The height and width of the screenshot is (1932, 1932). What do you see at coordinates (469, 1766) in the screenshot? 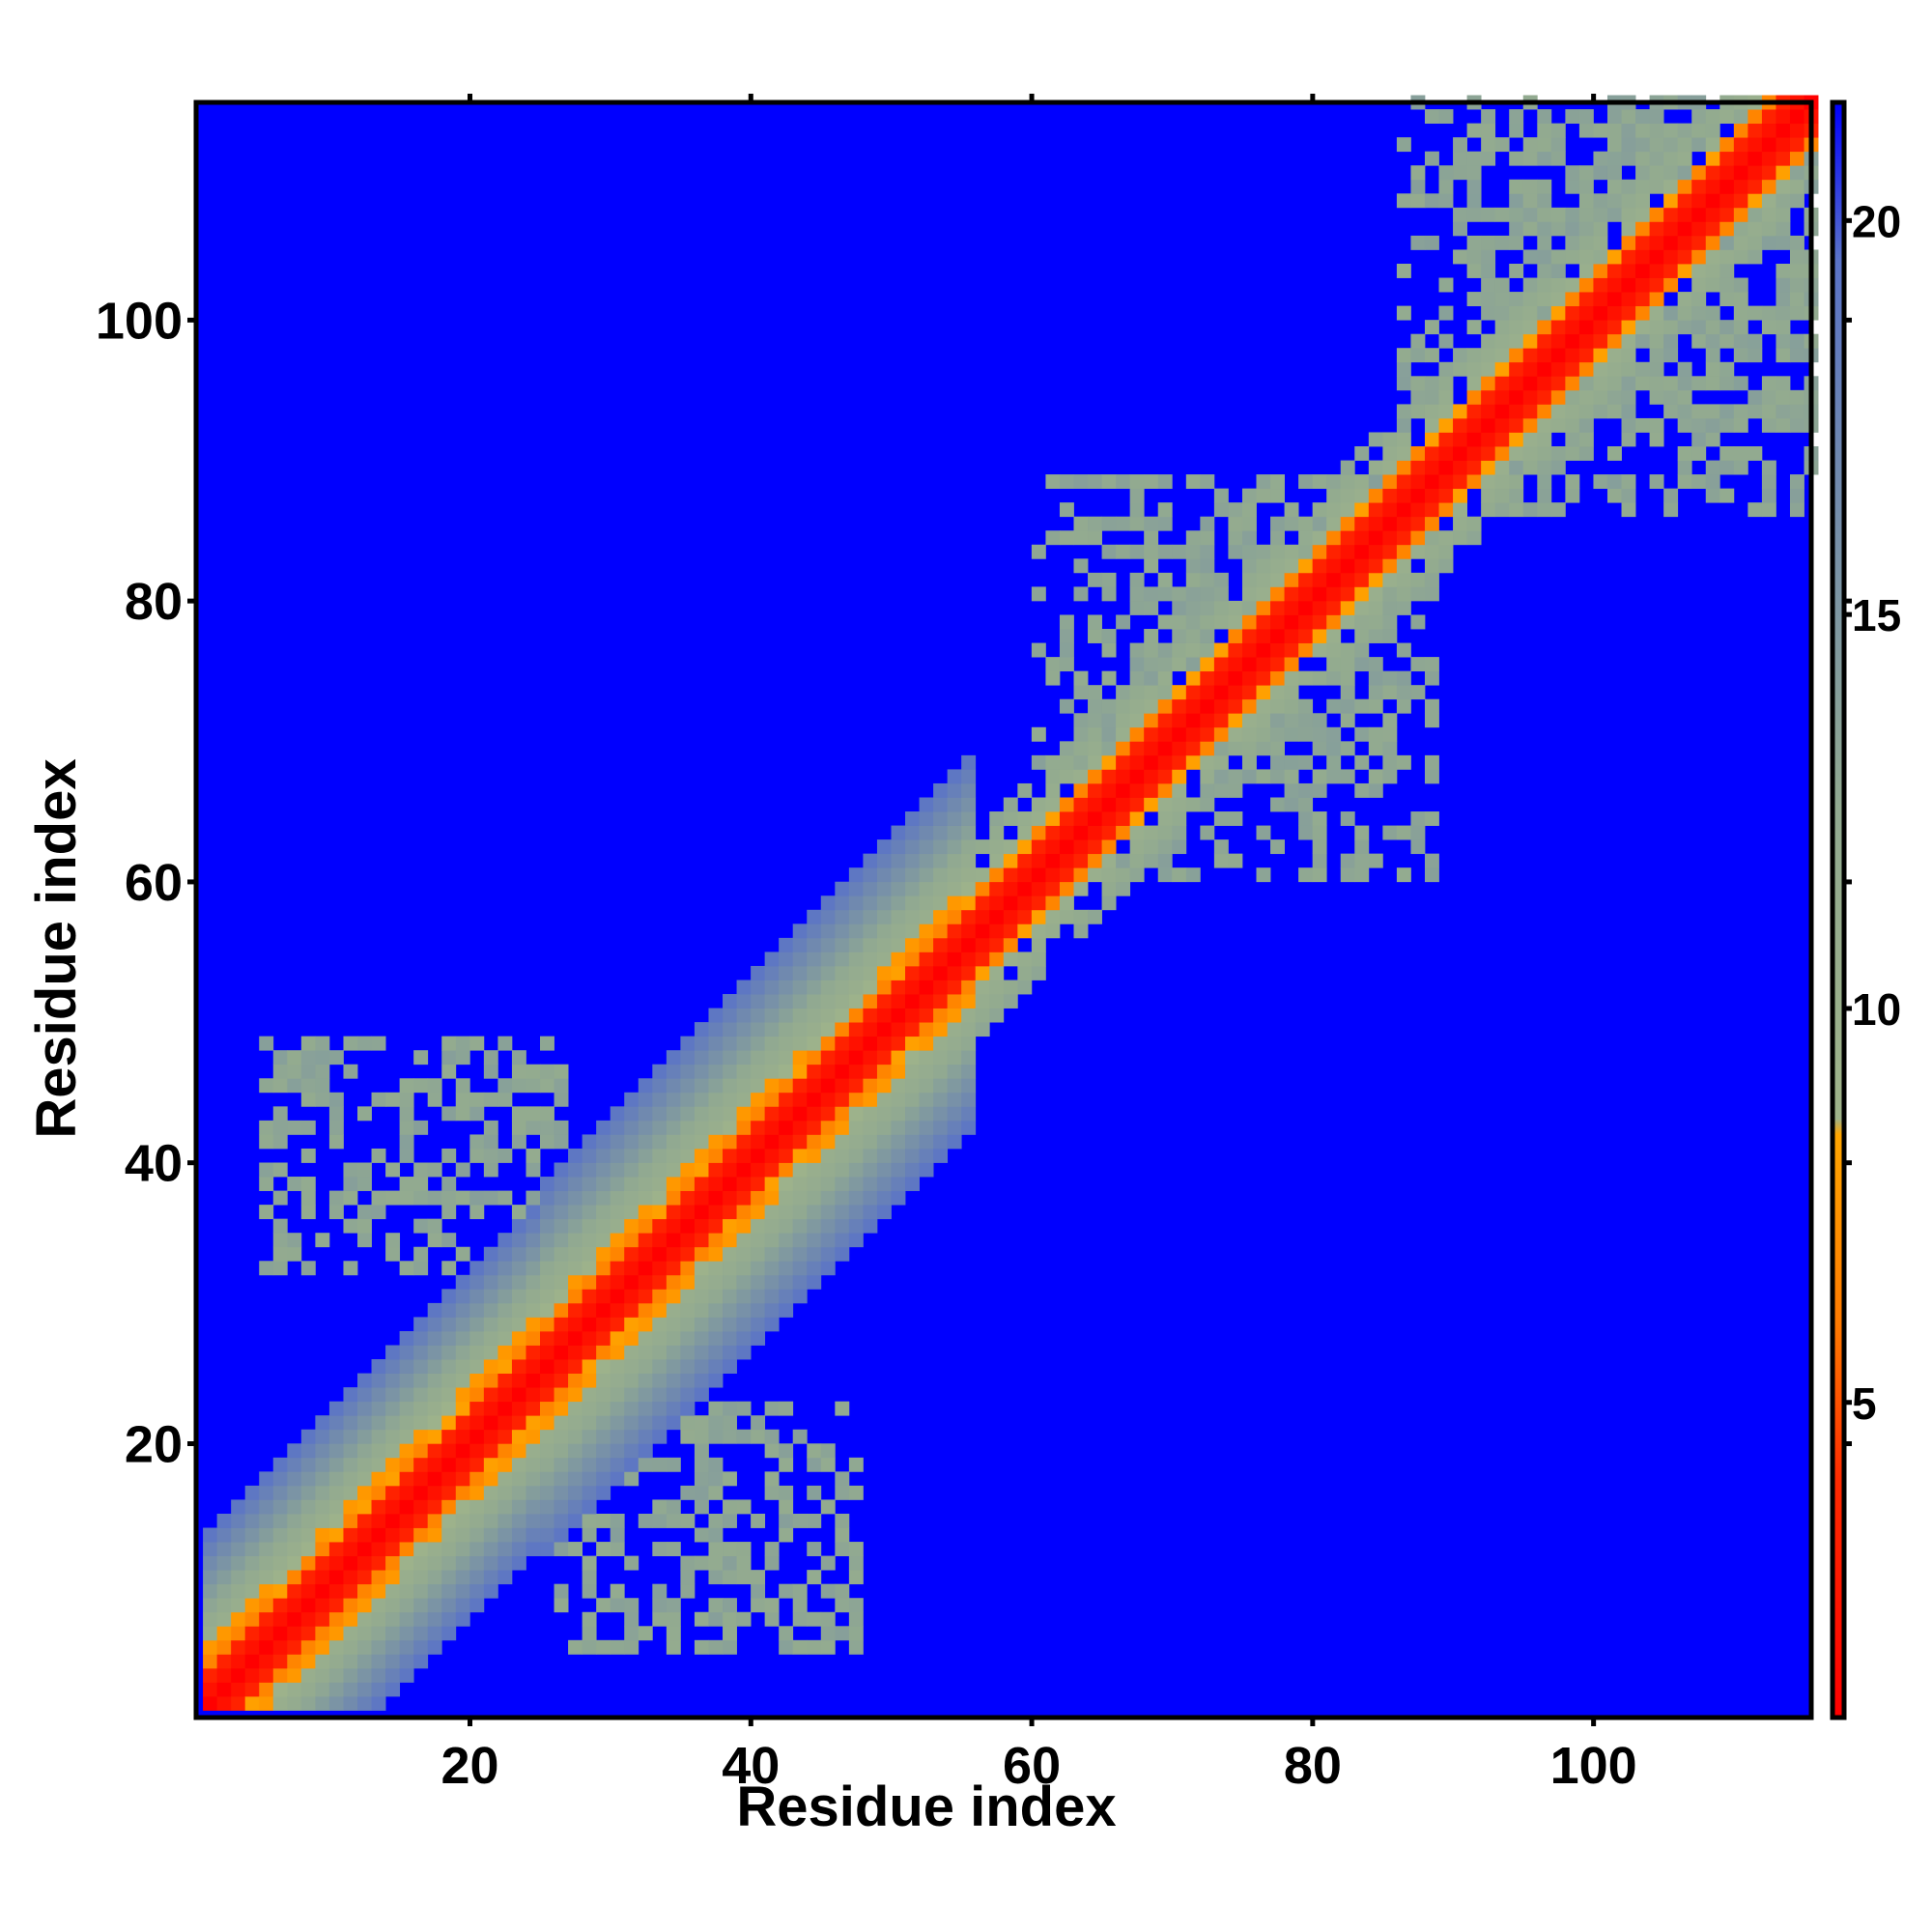
I see `x-tick-label: 20` at bounding box center [469, 1766].